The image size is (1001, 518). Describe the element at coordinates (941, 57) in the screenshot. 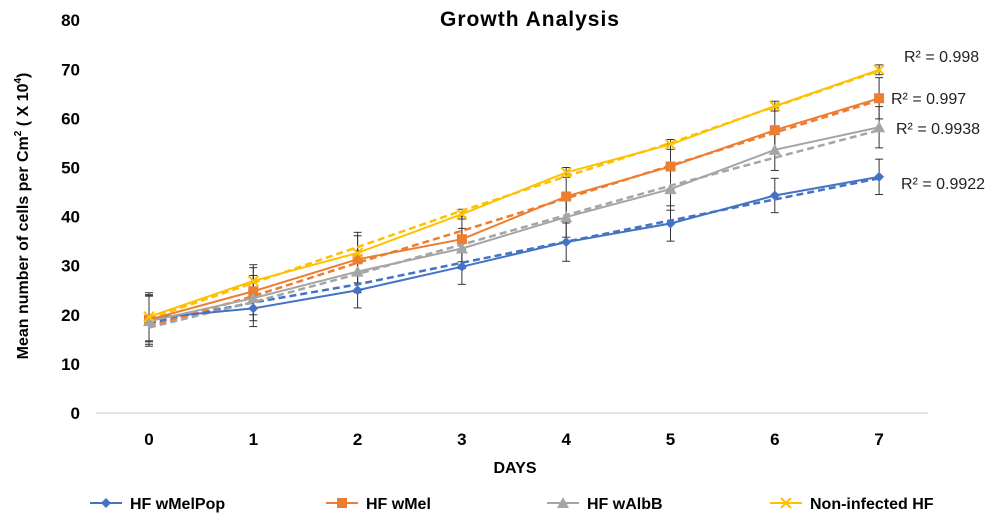

I see `r-squared-label: R² = 0.998` at that location.